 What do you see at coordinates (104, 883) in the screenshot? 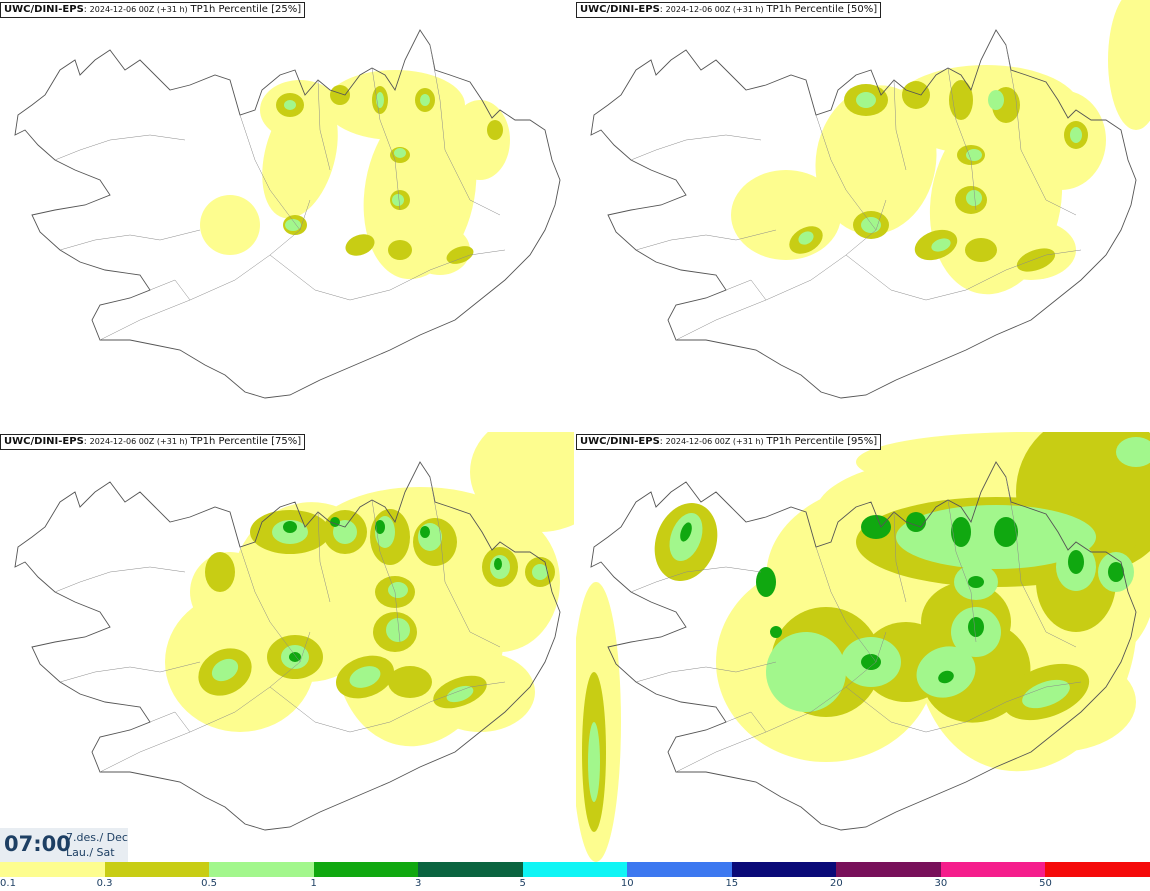
I see `legend-tick-label: 0.3` at bounding box center [104, 883].